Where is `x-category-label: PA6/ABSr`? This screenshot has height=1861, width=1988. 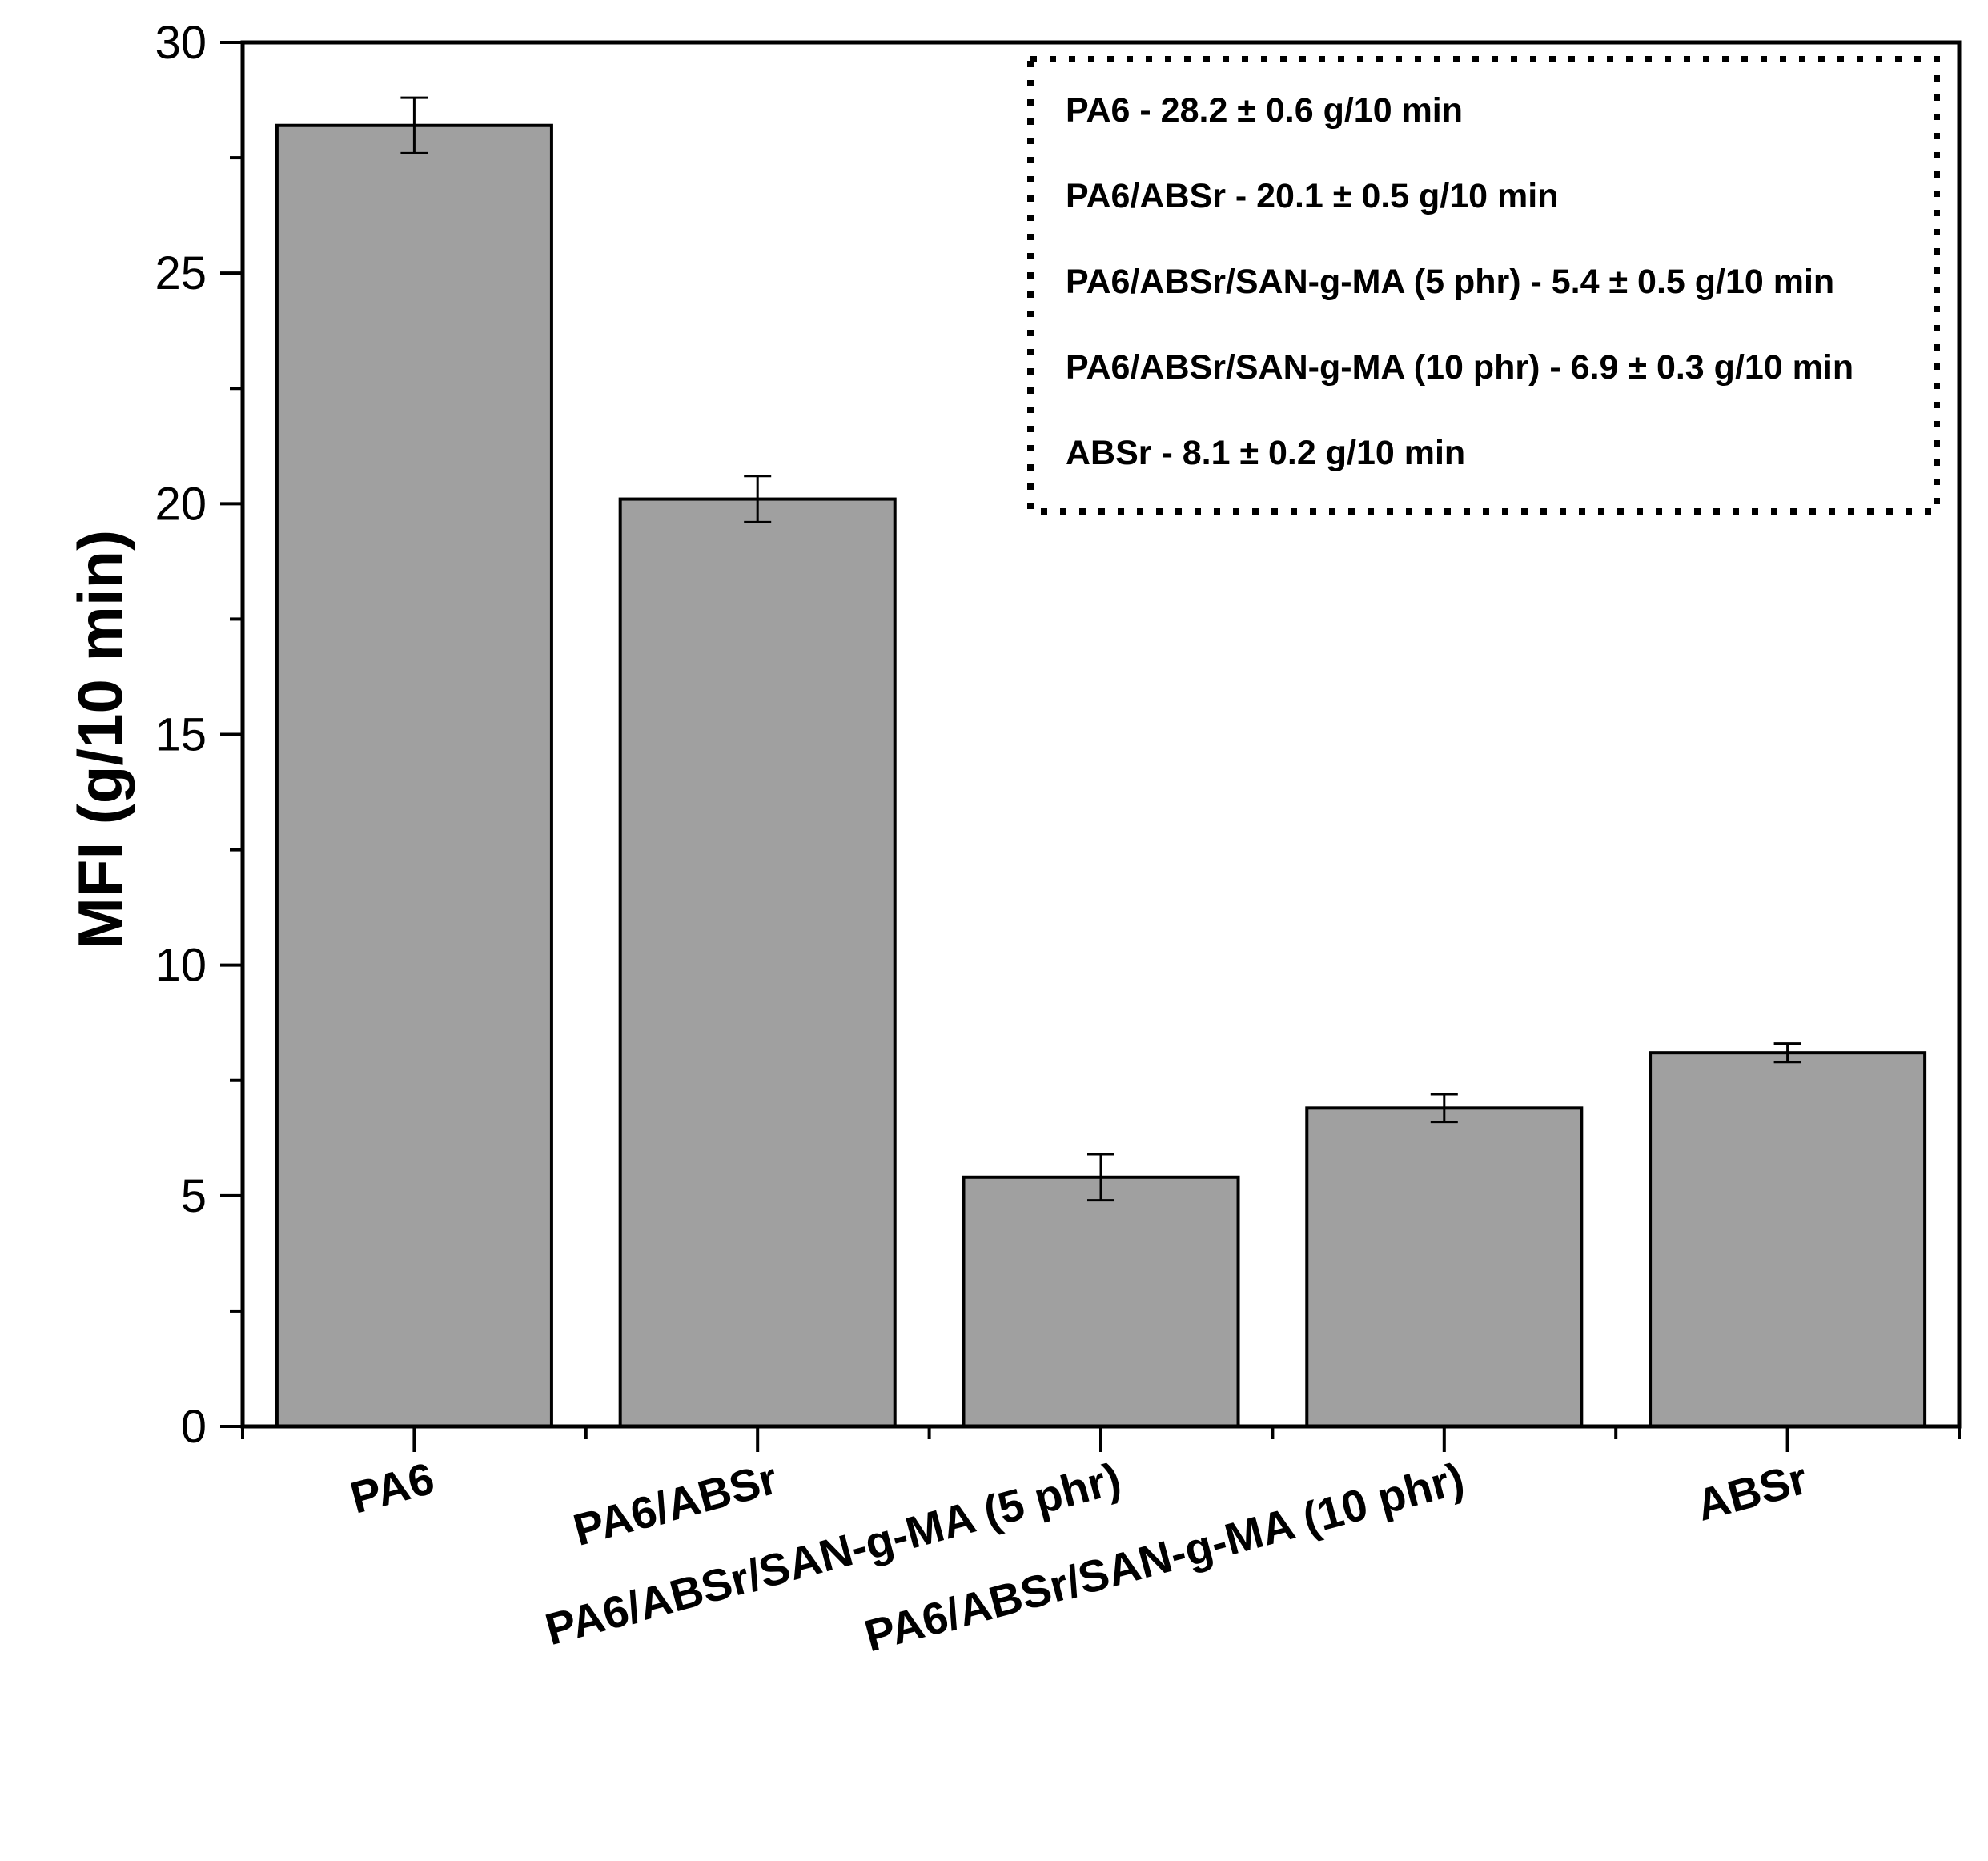
x-category-label: PA6/ABSr is located at coordinates (675, 1504).